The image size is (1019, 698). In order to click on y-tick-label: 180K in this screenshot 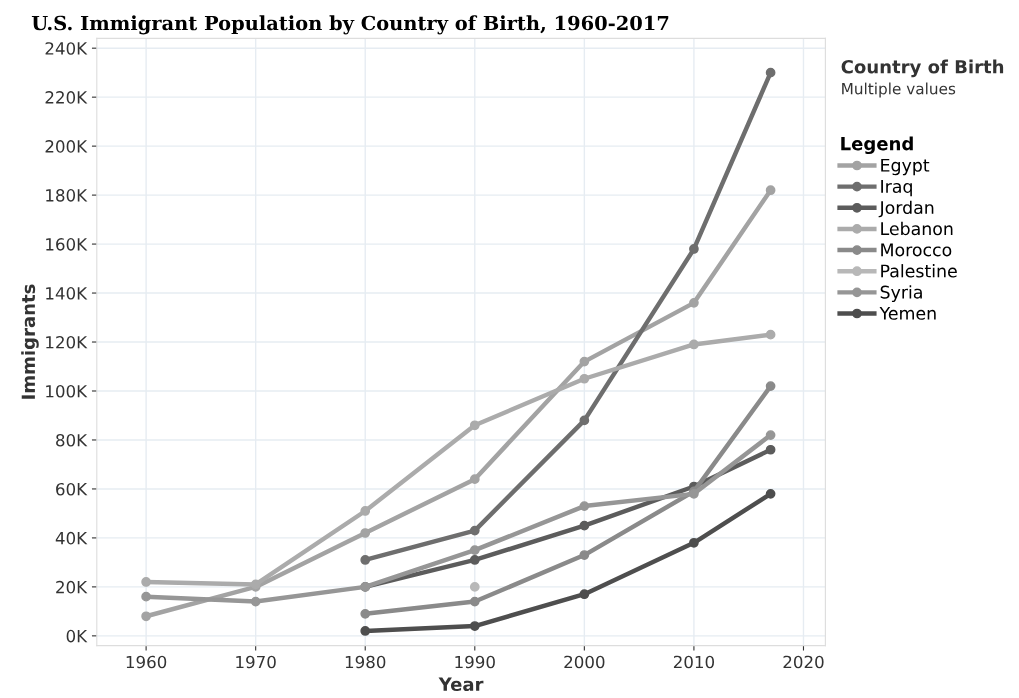, I will do `click(67, 195)`.